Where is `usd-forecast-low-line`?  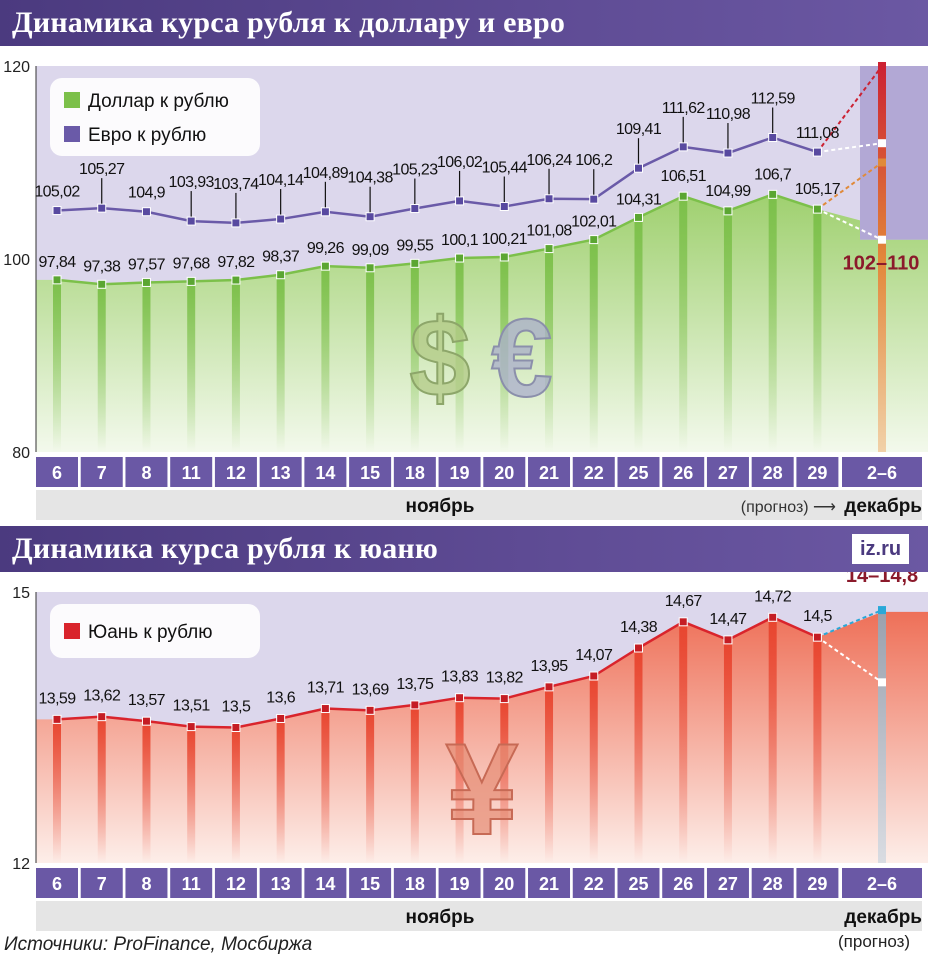 usd-forecast-low-line is located at coordinates (849, 224).